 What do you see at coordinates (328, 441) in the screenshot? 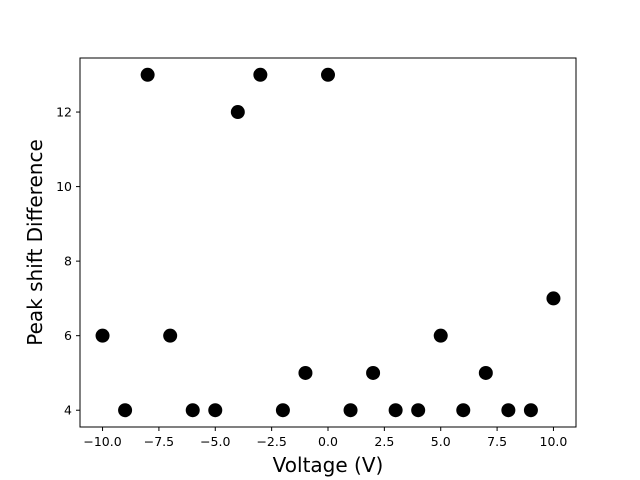
I see `x-tick-label: 0.0` at bounding box center [328, 441].